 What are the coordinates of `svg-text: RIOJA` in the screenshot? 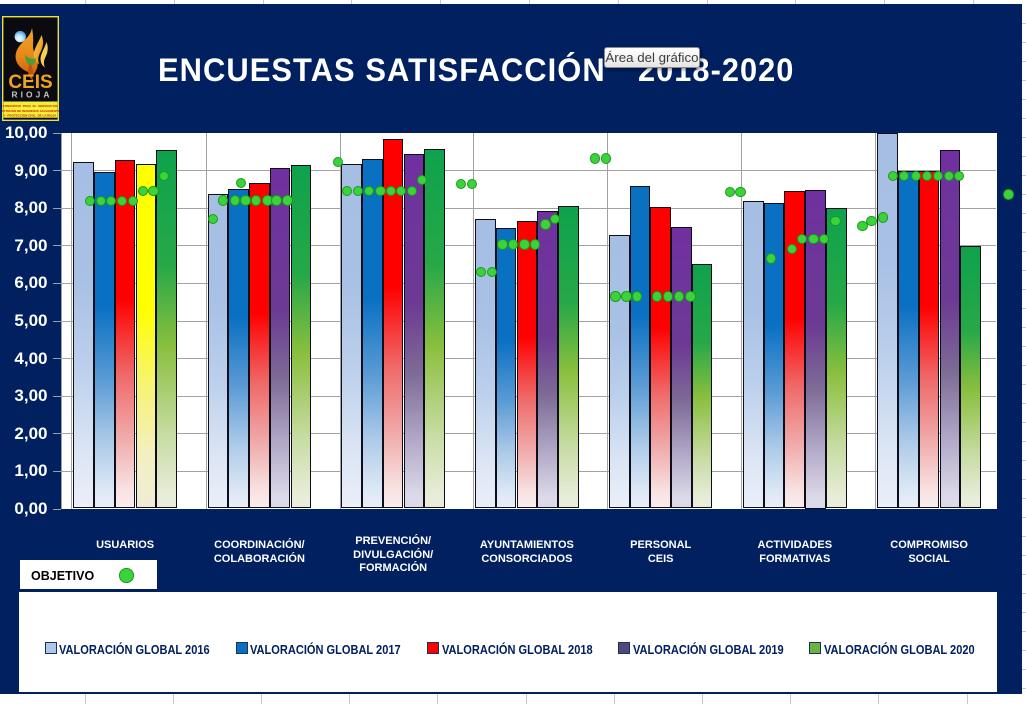 It's located at (31, 95).